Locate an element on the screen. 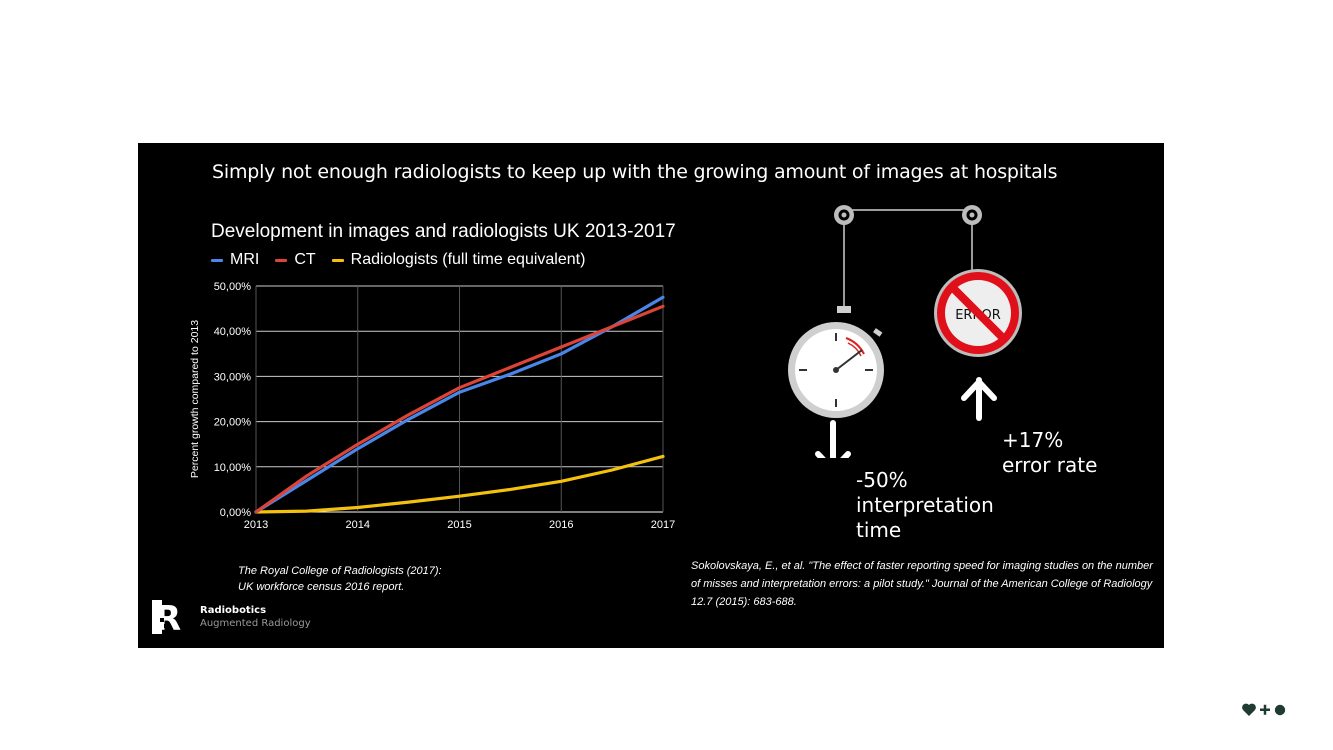 The image size is (1333, 750). y-tick-label: 20,00% is located at coordinates (233, 423).